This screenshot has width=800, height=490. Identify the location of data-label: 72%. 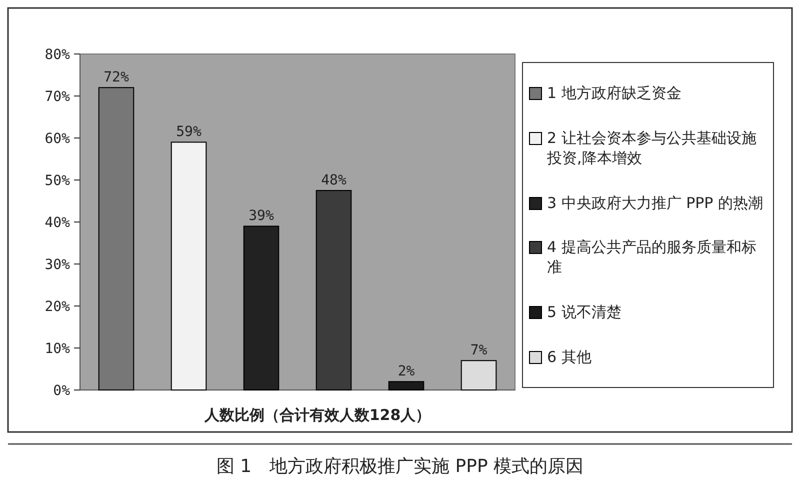
(117, 78).